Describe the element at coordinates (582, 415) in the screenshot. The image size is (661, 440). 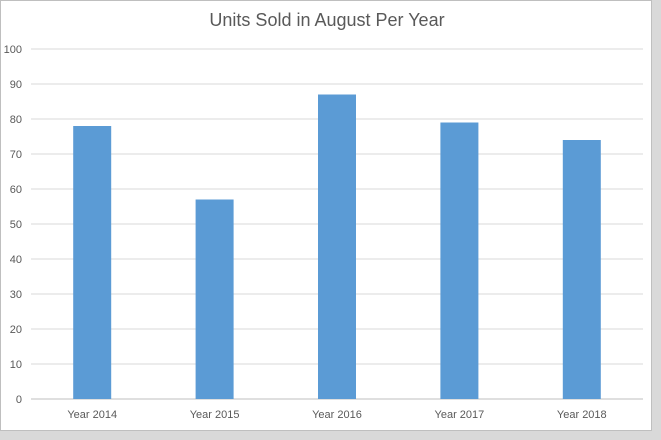
I see `x-tick-label: Year 2018` at that location.